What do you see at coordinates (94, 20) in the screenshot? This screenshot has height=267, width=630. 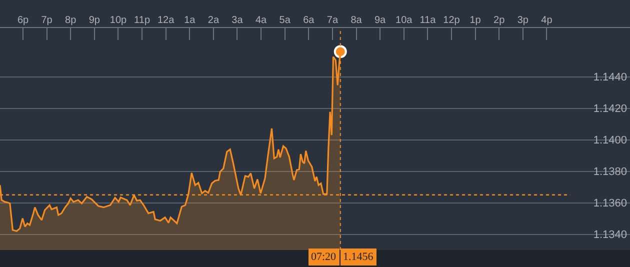 I see `x-tick-label: 9p` at bounding box center [94, 20].